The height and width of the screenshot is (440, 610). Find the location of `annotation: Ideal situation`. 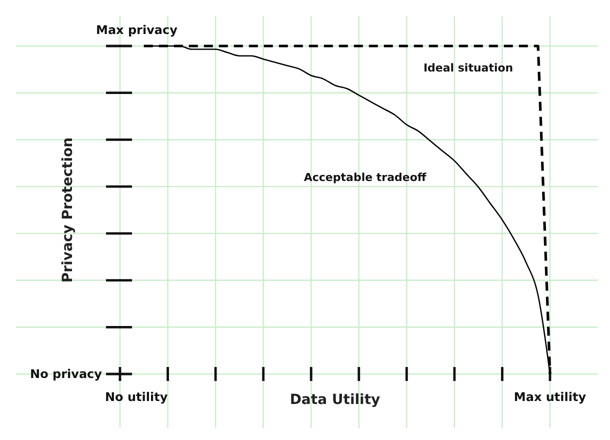

annotation: Ideal situation is located at coordinates (468, 67).